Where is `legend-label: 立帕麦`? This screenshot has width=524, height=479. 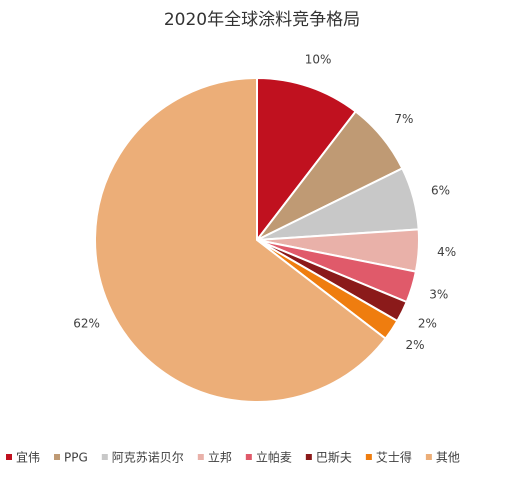 legend-label: 立帕麦 is located at coordinates (274, 457).